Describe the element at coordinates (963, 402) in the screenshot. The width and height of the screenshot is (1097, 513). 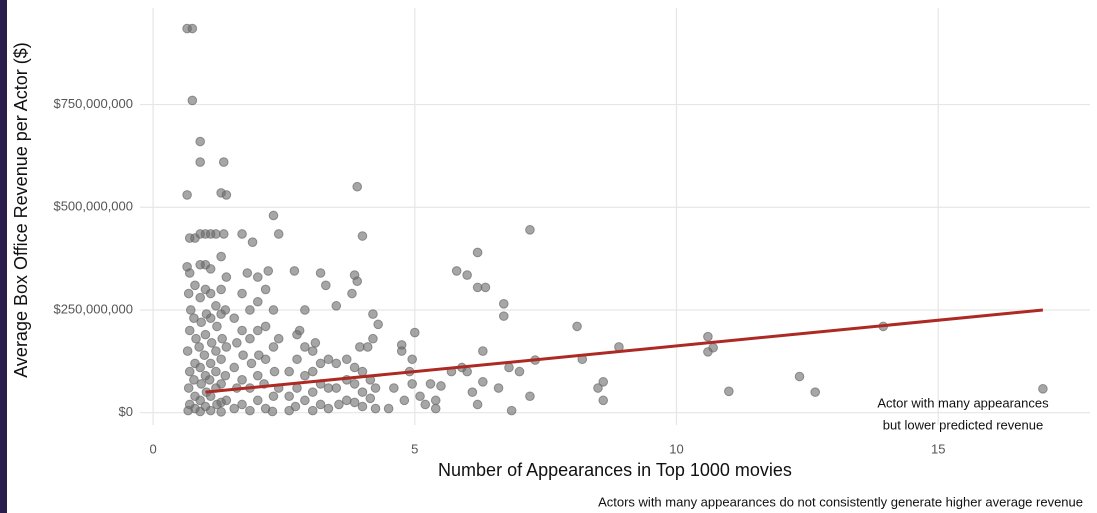
I see `annotation: Actor with many appearances` at that location.